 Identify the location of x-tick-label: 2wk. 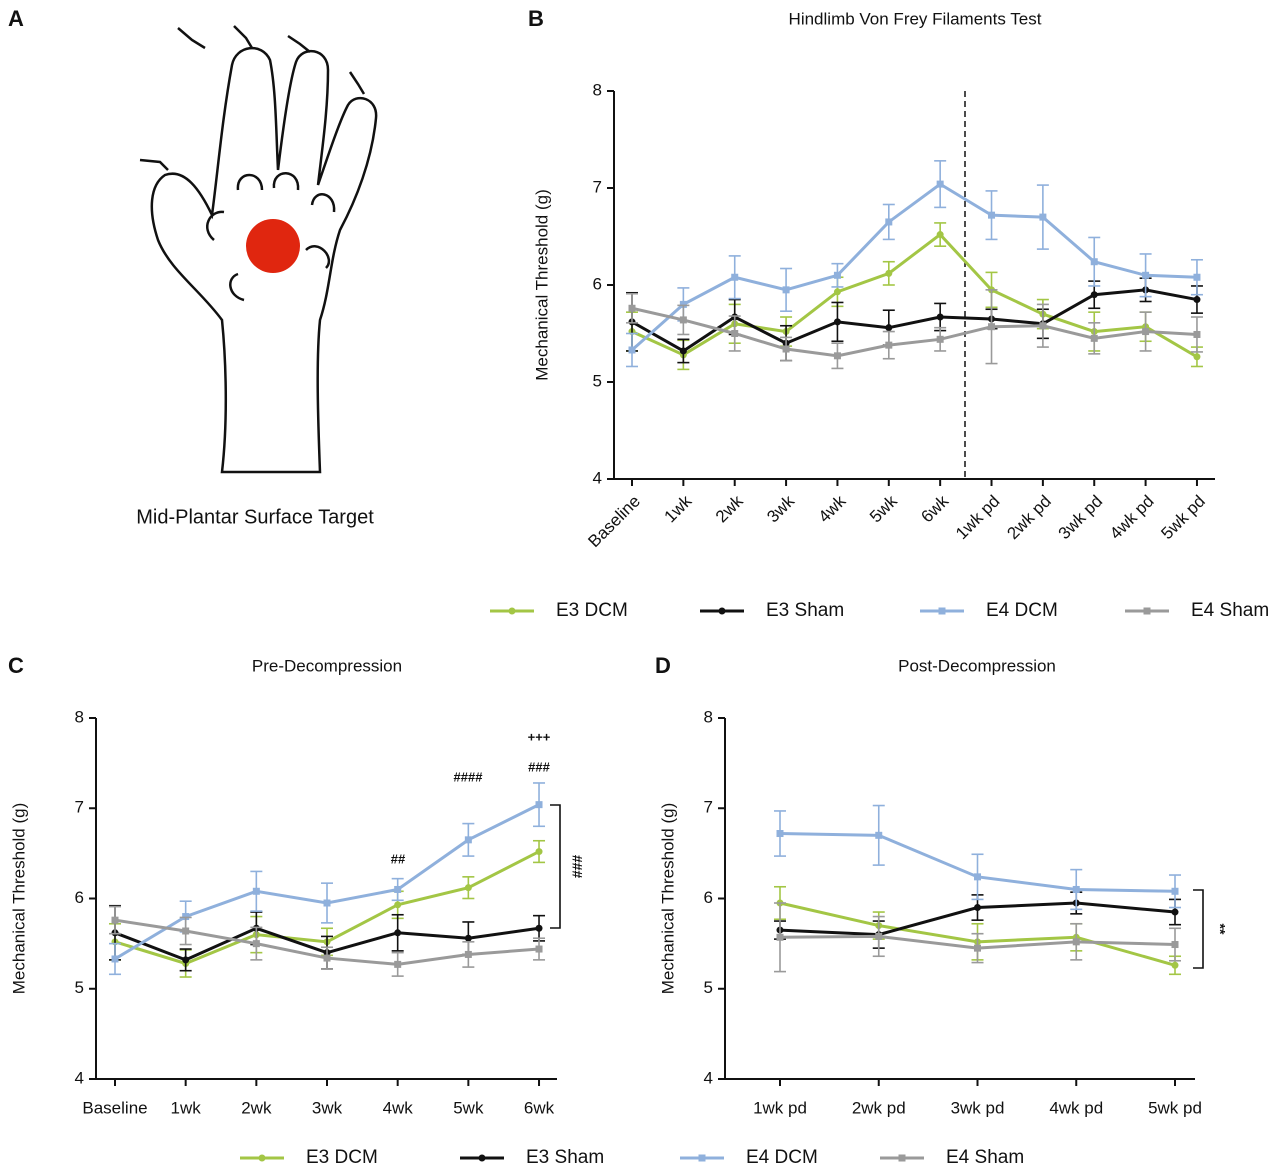
(729, 508).